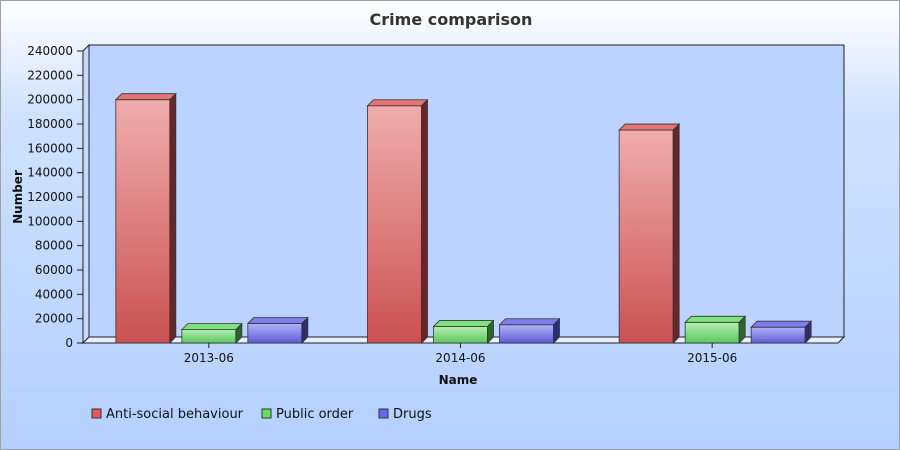 The height and width of the screenshot is (450, 900). What do you see at coordinates (96, 413) in the screenshot?
I see `legend-swatch-anti-social-behaviour` at bounding box center [96, 413].